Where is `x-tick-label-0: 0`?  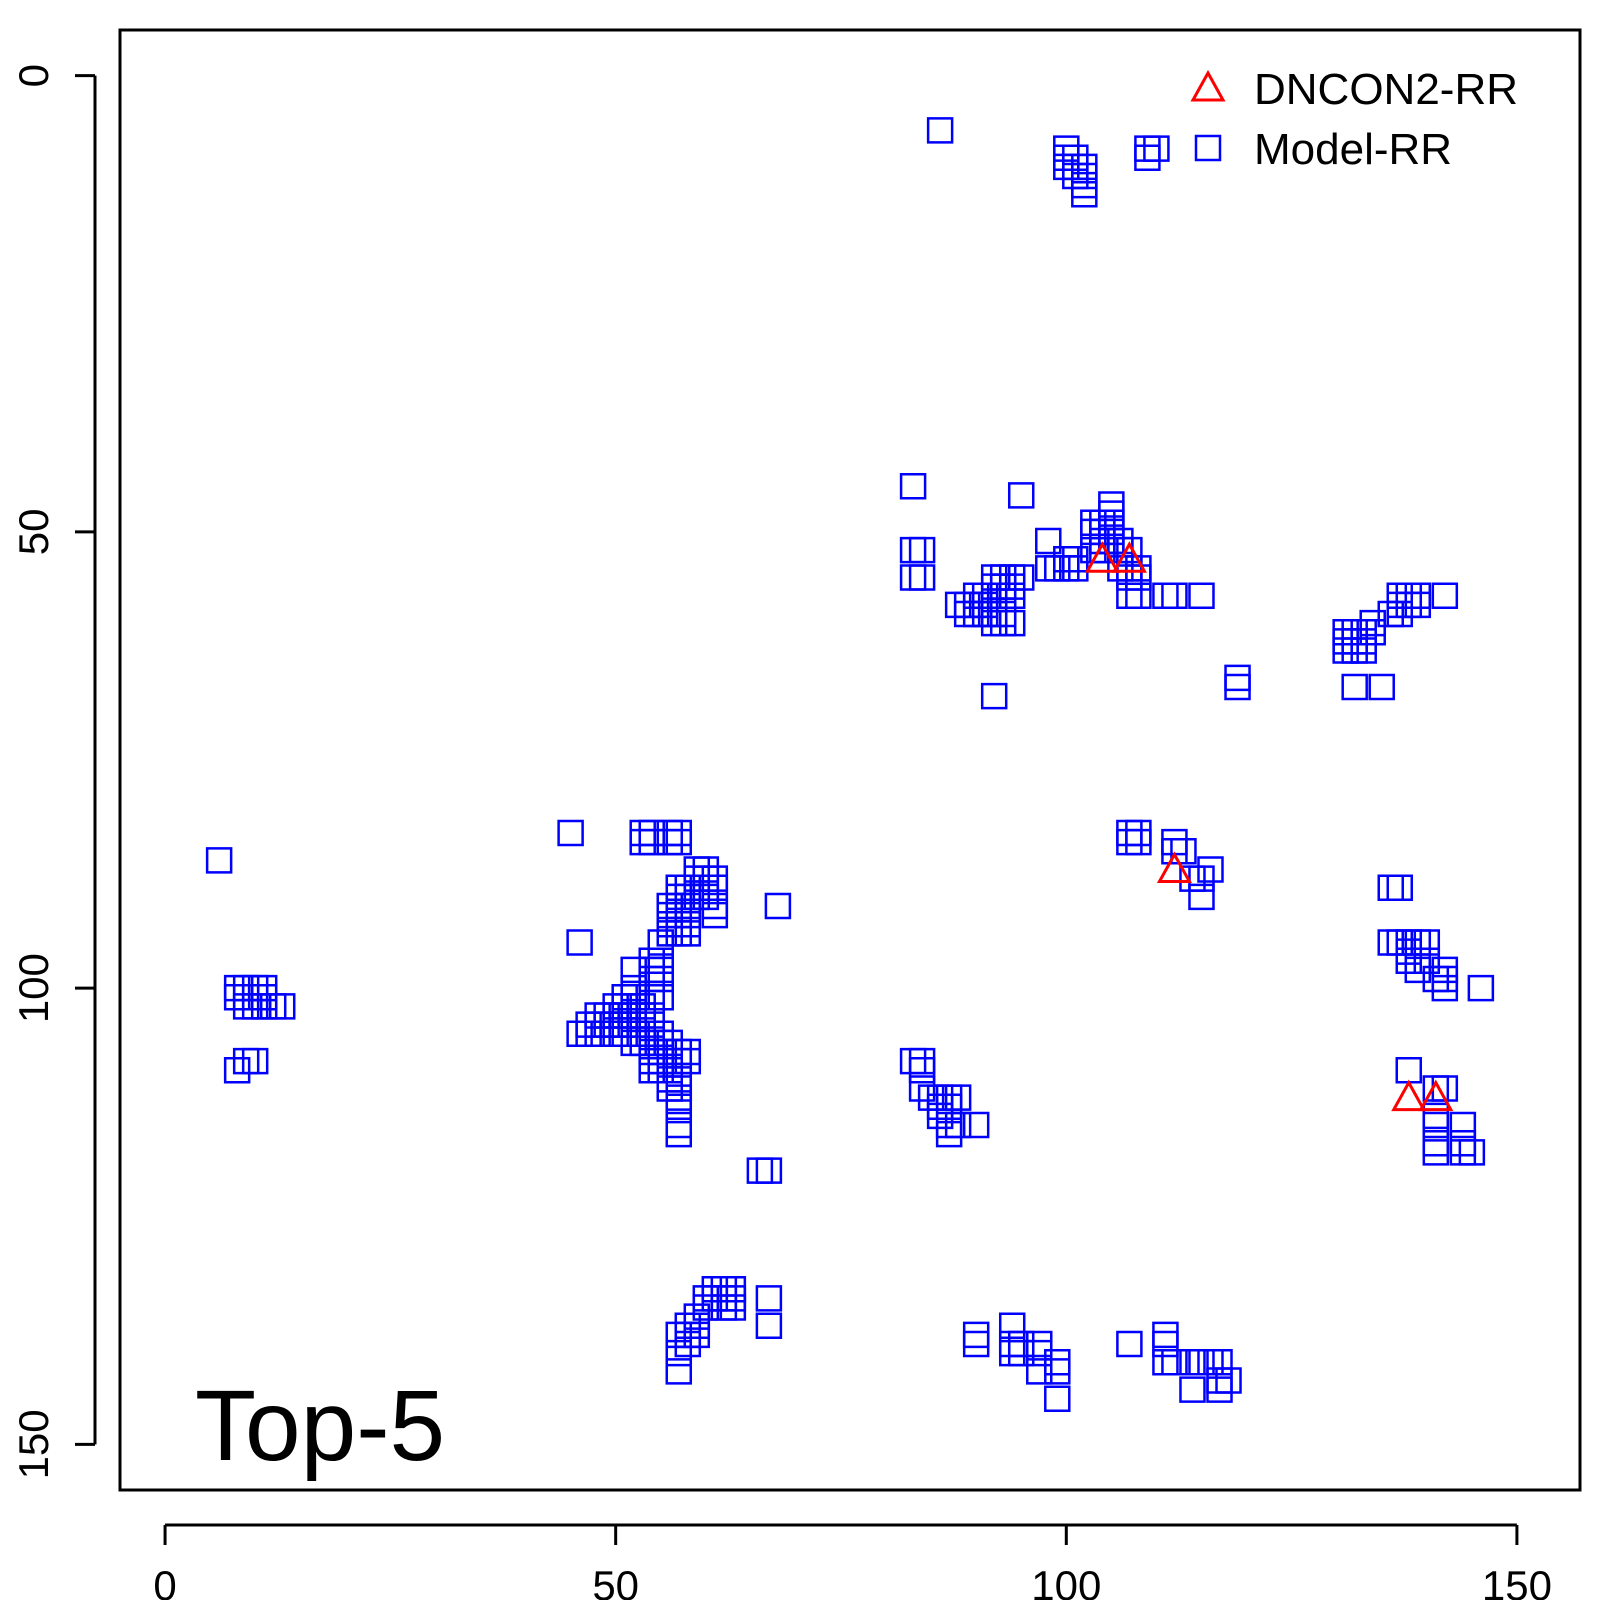 x-tick-label-0: 0 is located at coordinates (164, 1581).